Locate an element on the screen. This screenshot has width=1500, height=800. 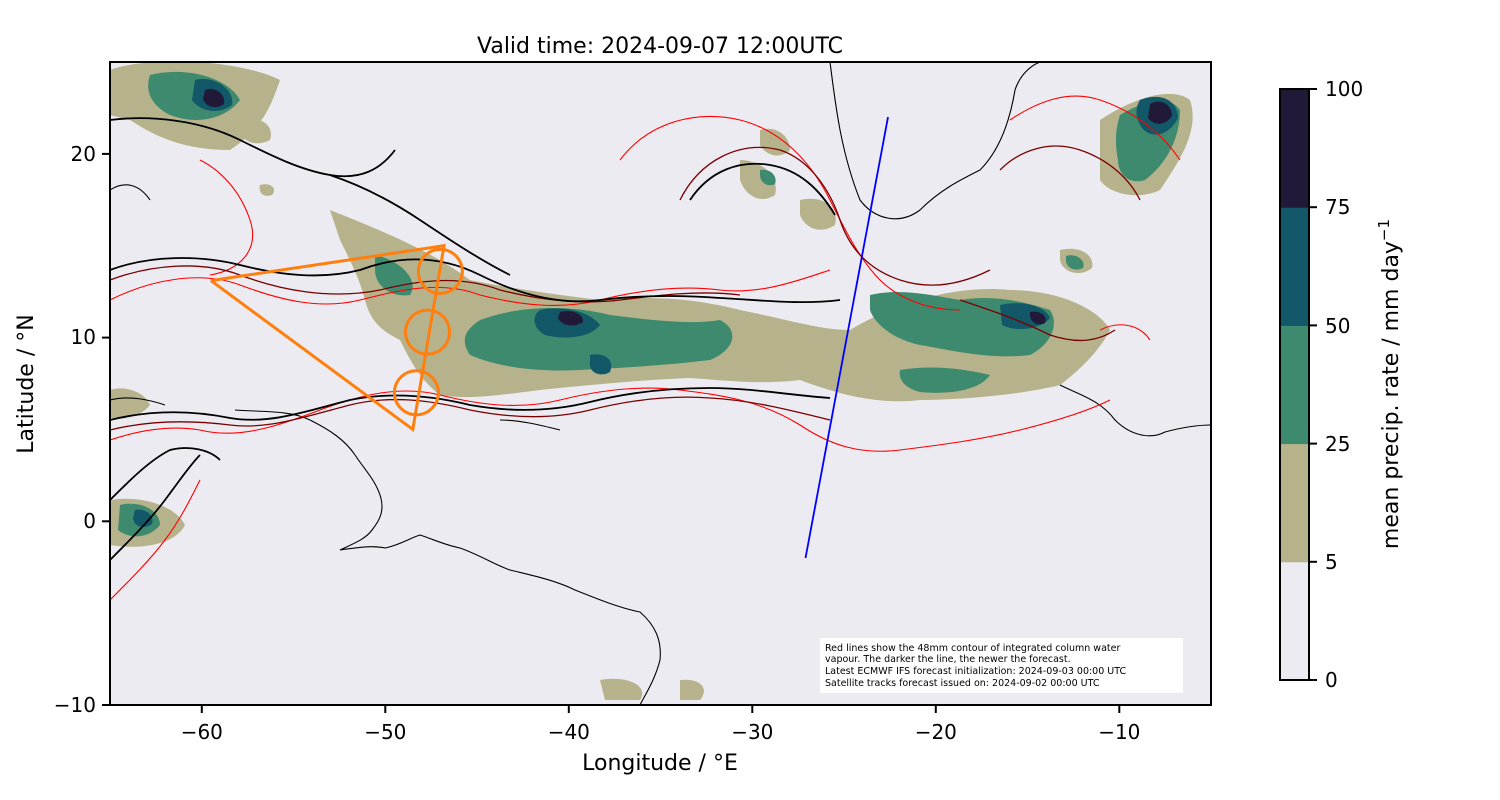
x-tick-label: −20 is located at coordinates (936, 732).